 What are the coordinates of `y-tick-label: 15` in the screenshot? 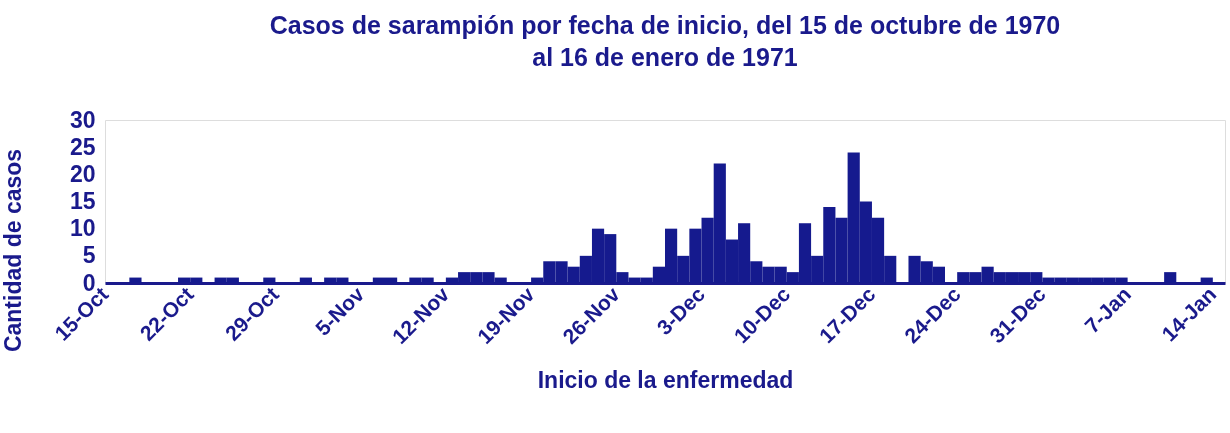 It's located at (82, 201).